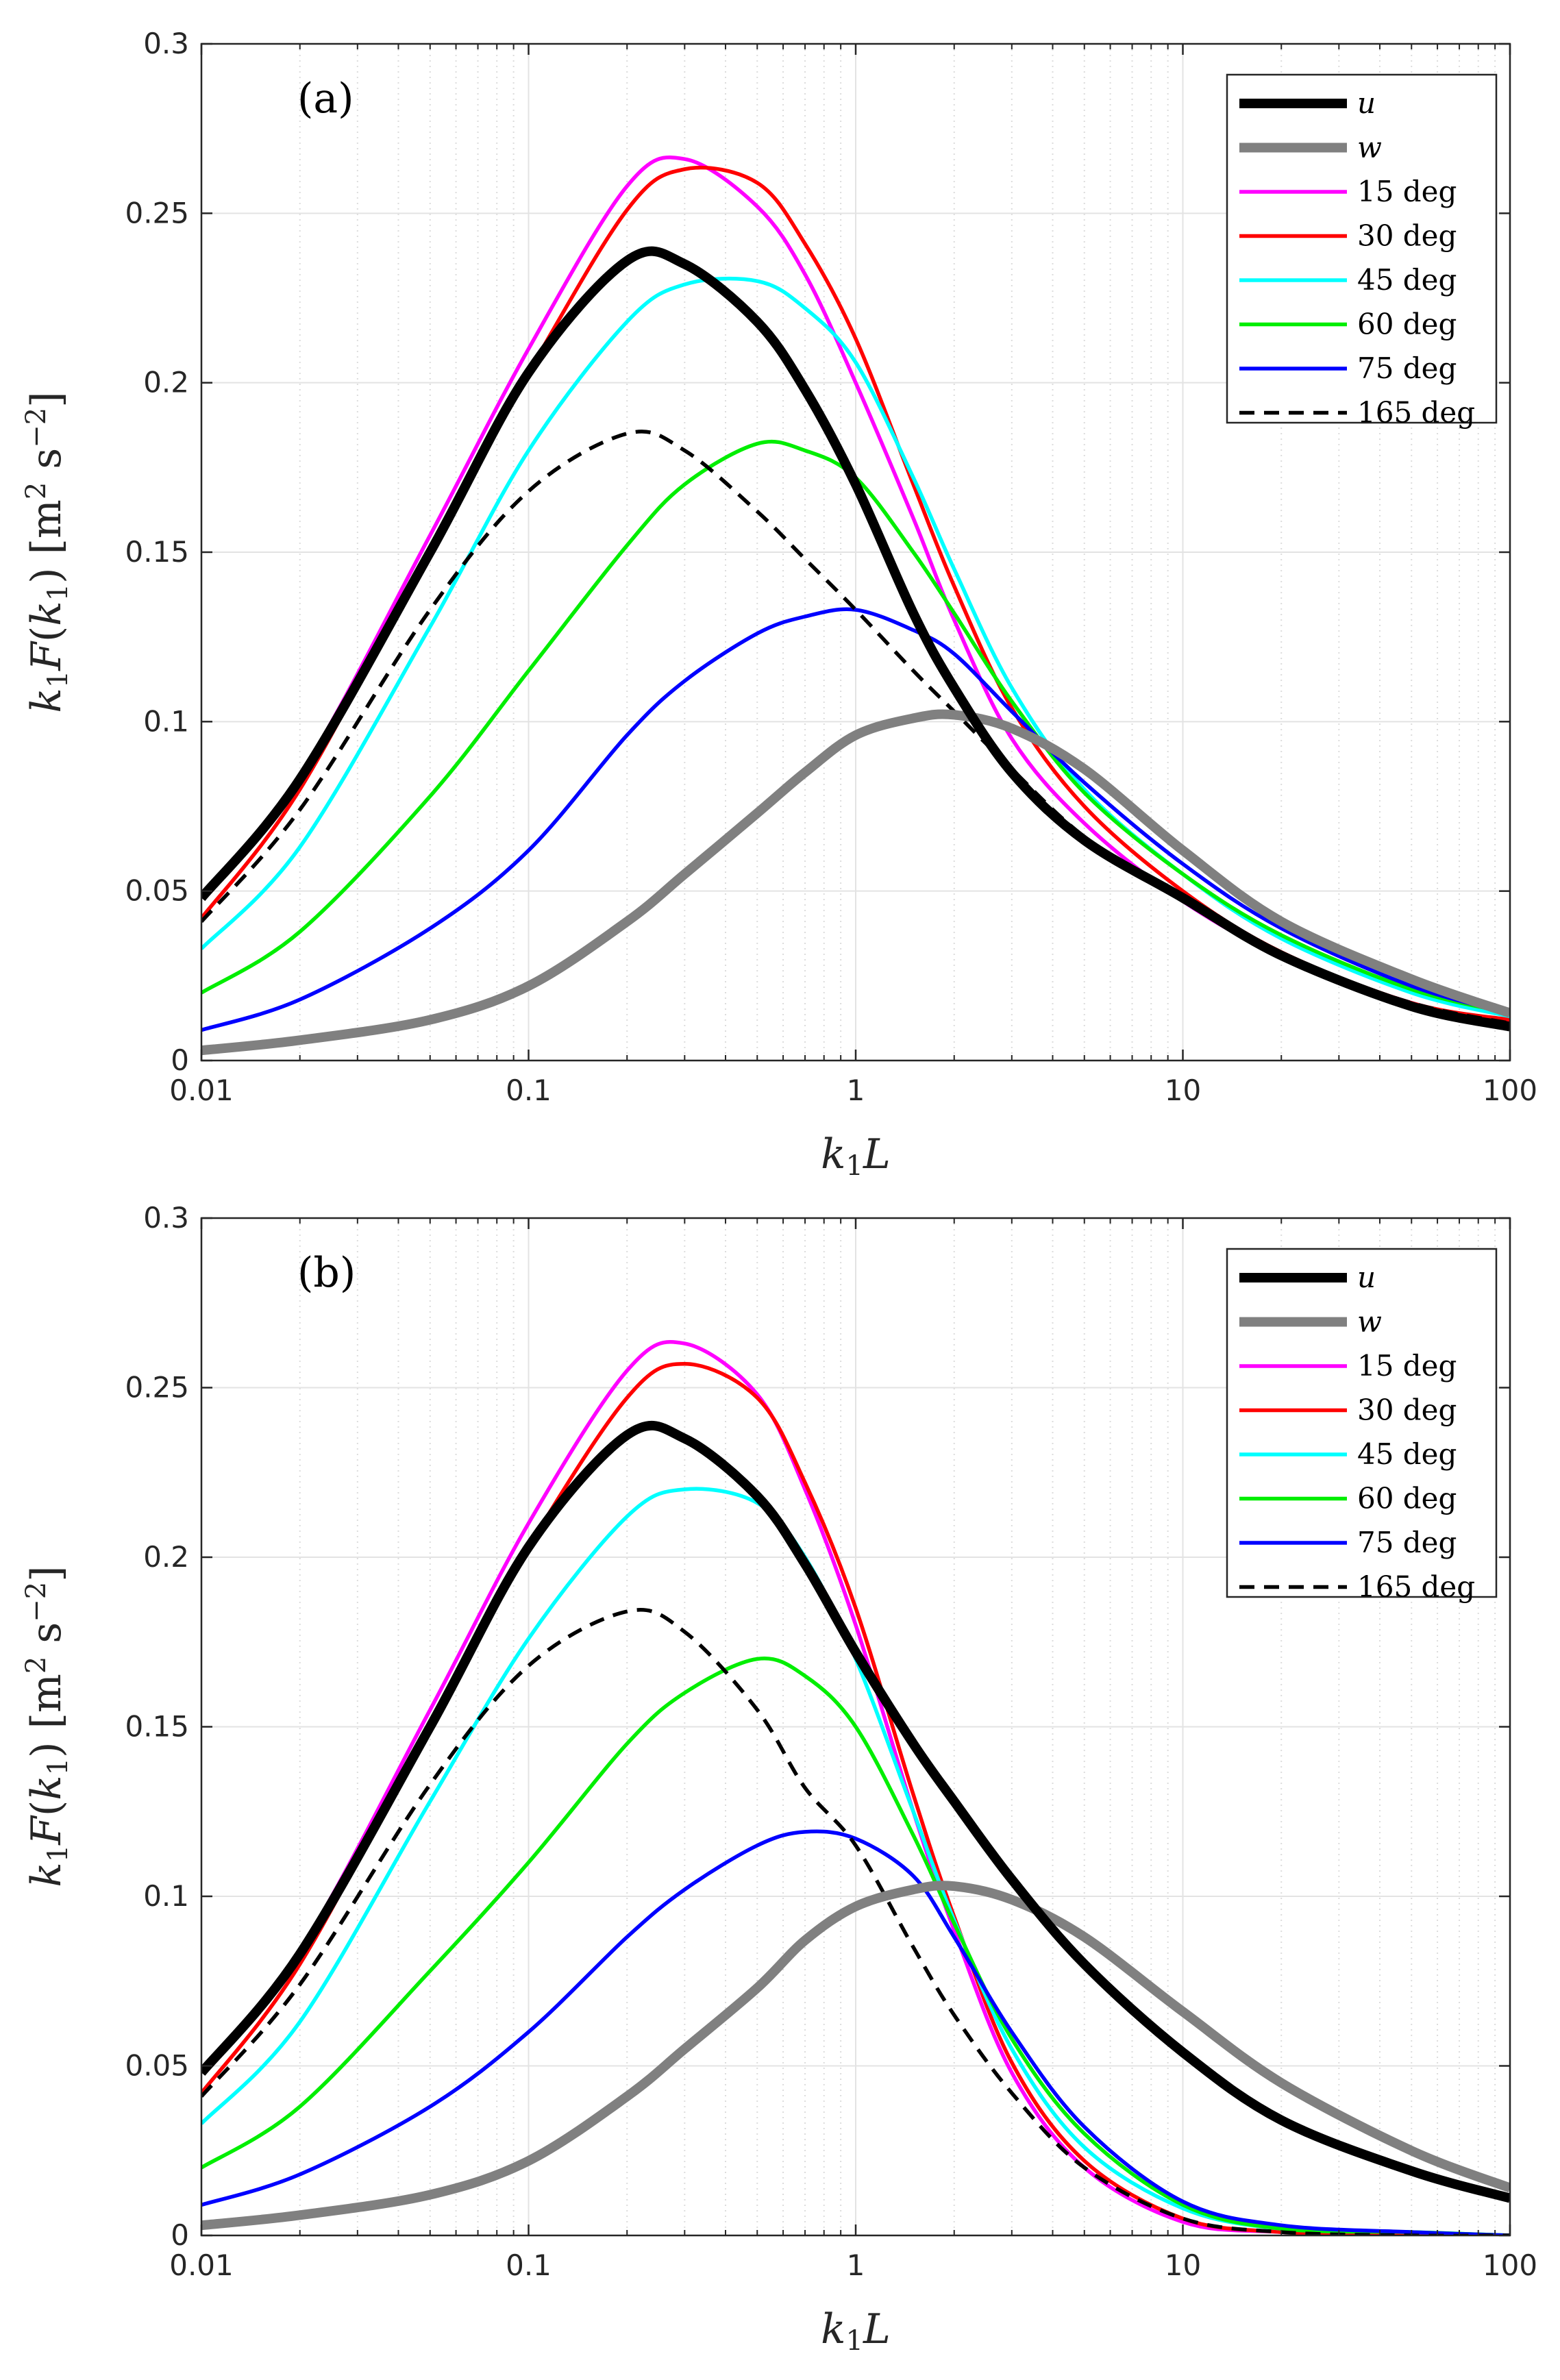 Image resolution: width=1560 pixels, height=2380 pixels. What do you see at coordinates (326, 1273) in the screenshot?
I see `panel-label: (b)` at bounding box center [326, 1273].